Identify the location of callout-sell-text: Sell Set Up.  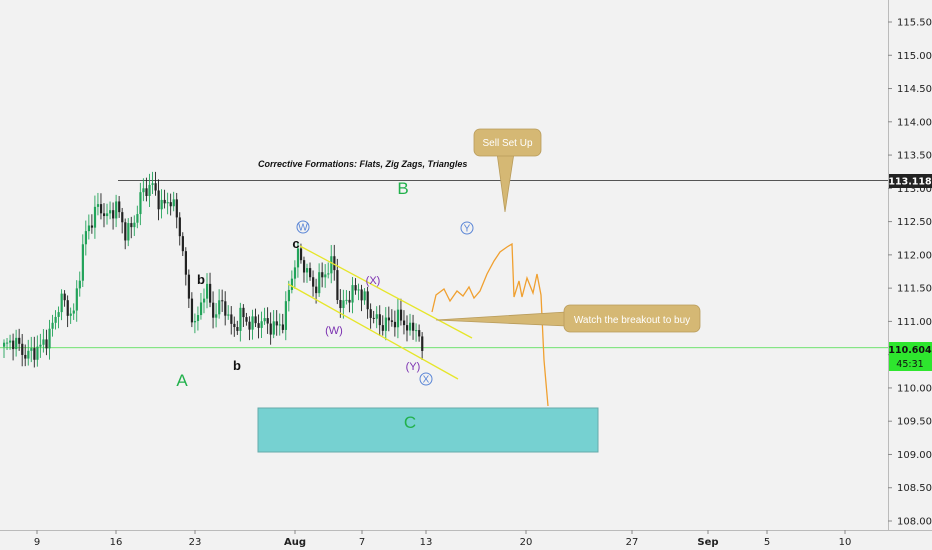
(507, 143).